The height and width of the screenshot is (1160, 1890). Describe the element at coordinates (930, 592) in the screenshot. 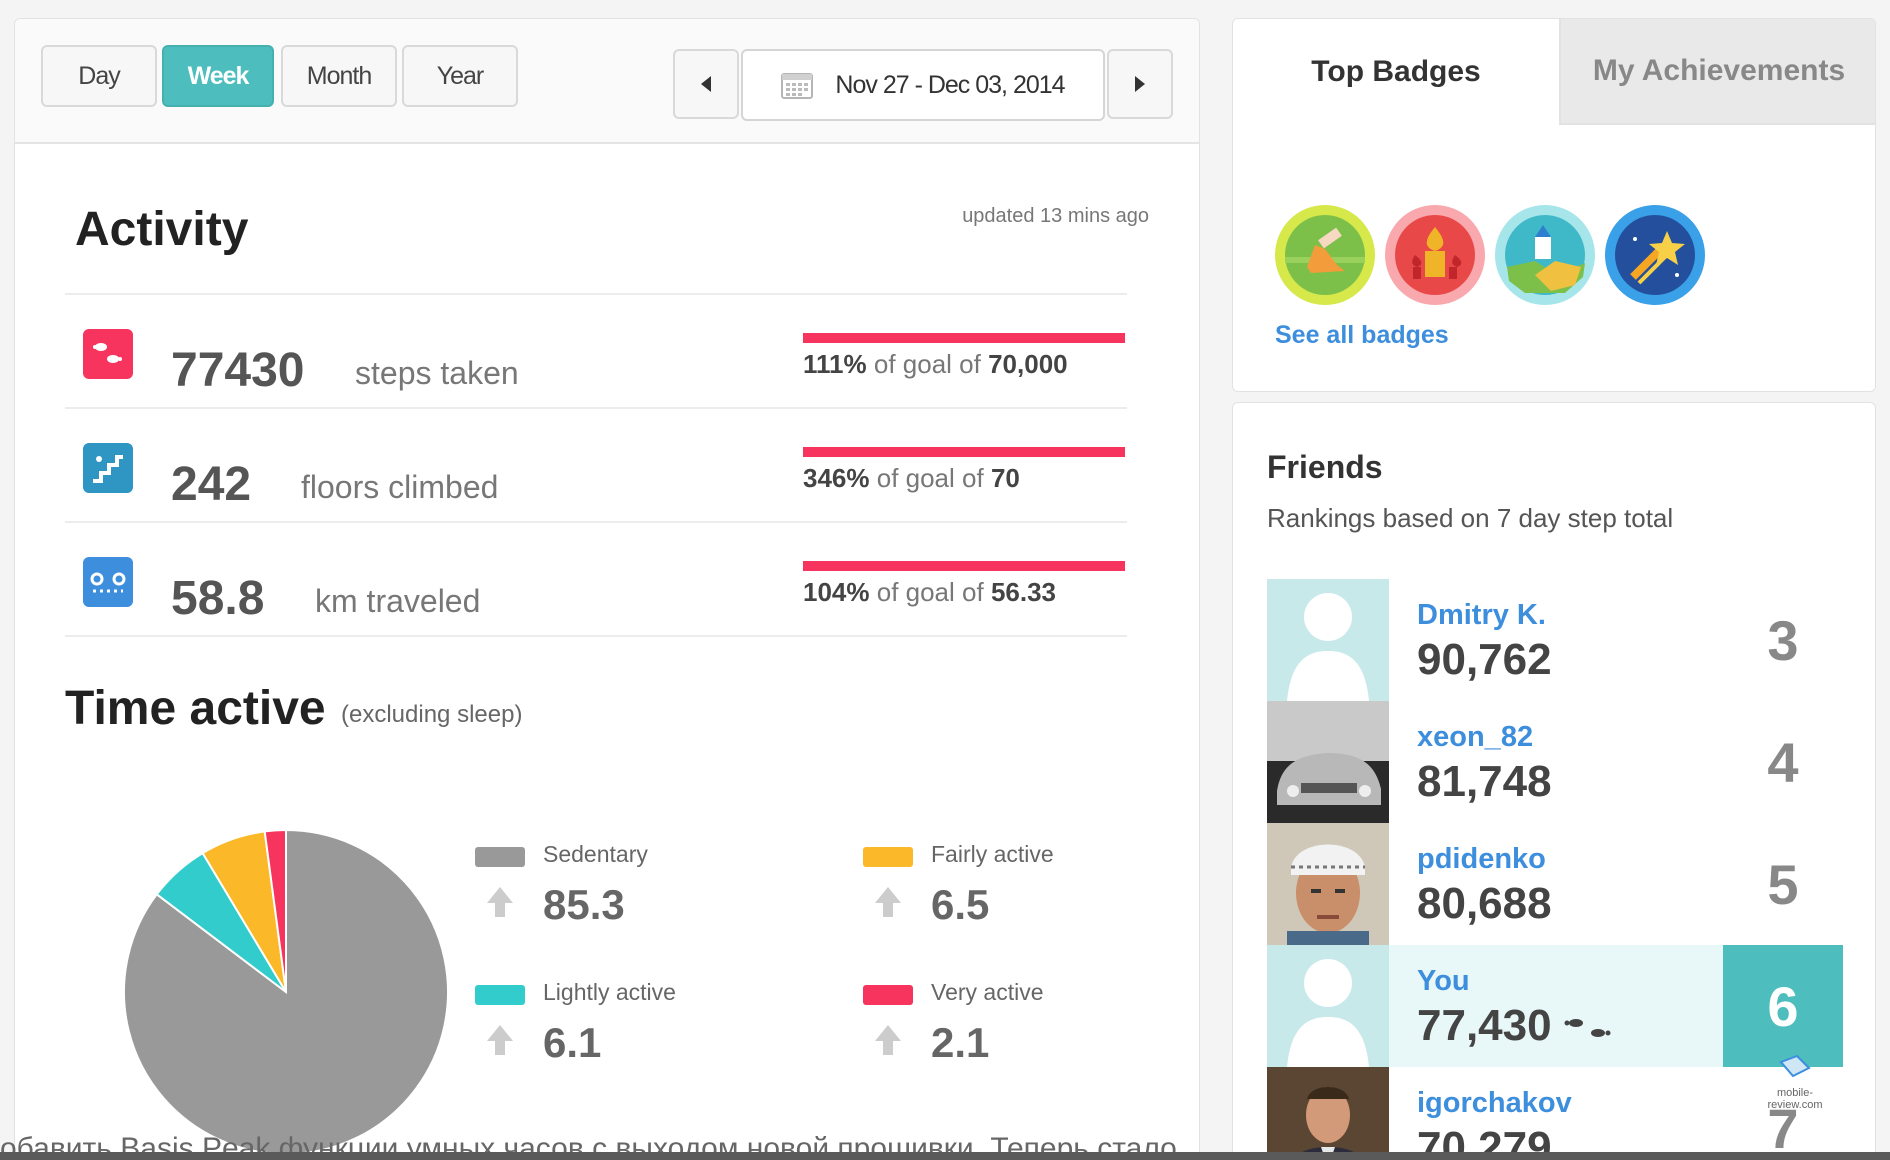

I see `distance-goal-text: 104% of goal of 56.33` at that location.